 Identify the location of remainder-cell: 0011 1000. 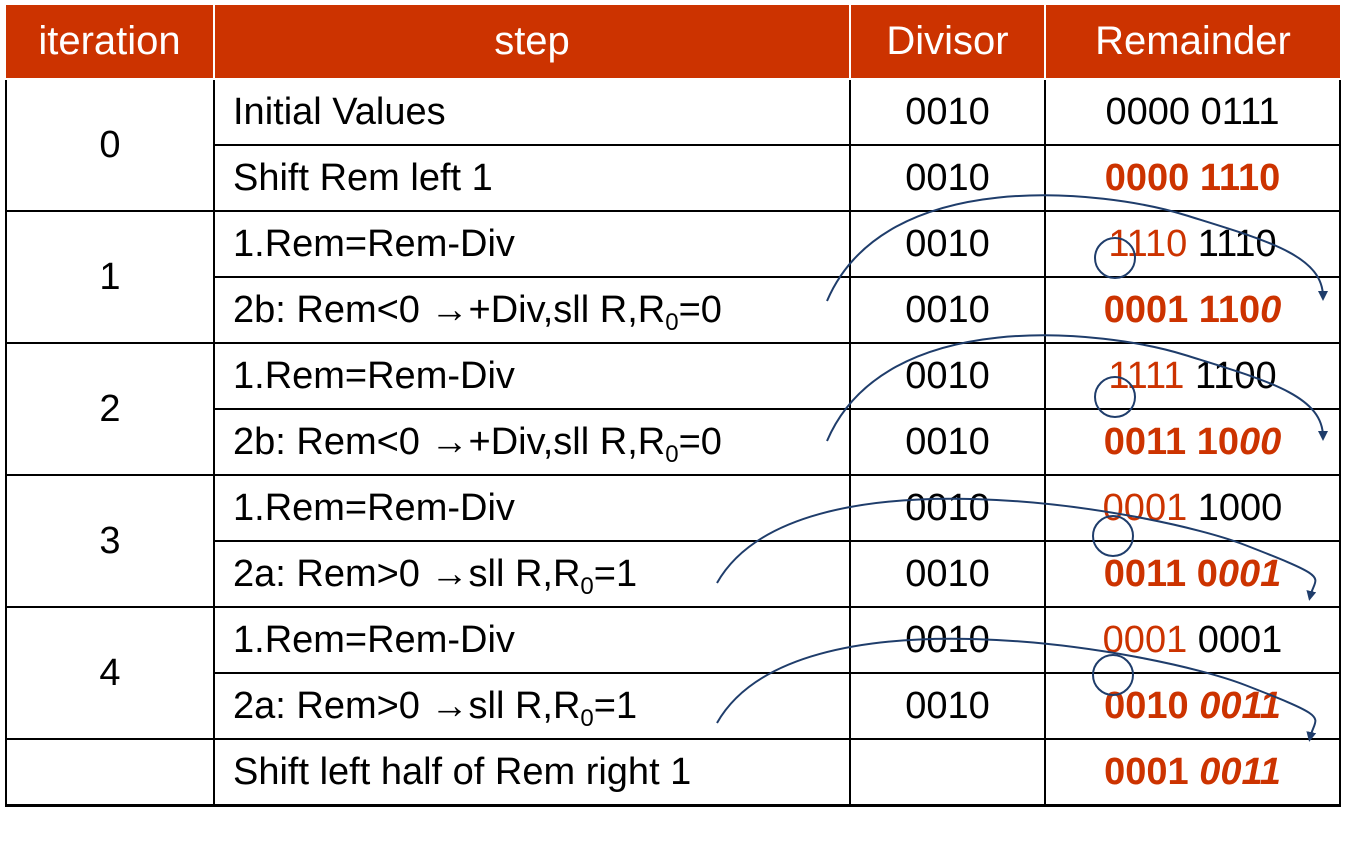
(1192, 442).